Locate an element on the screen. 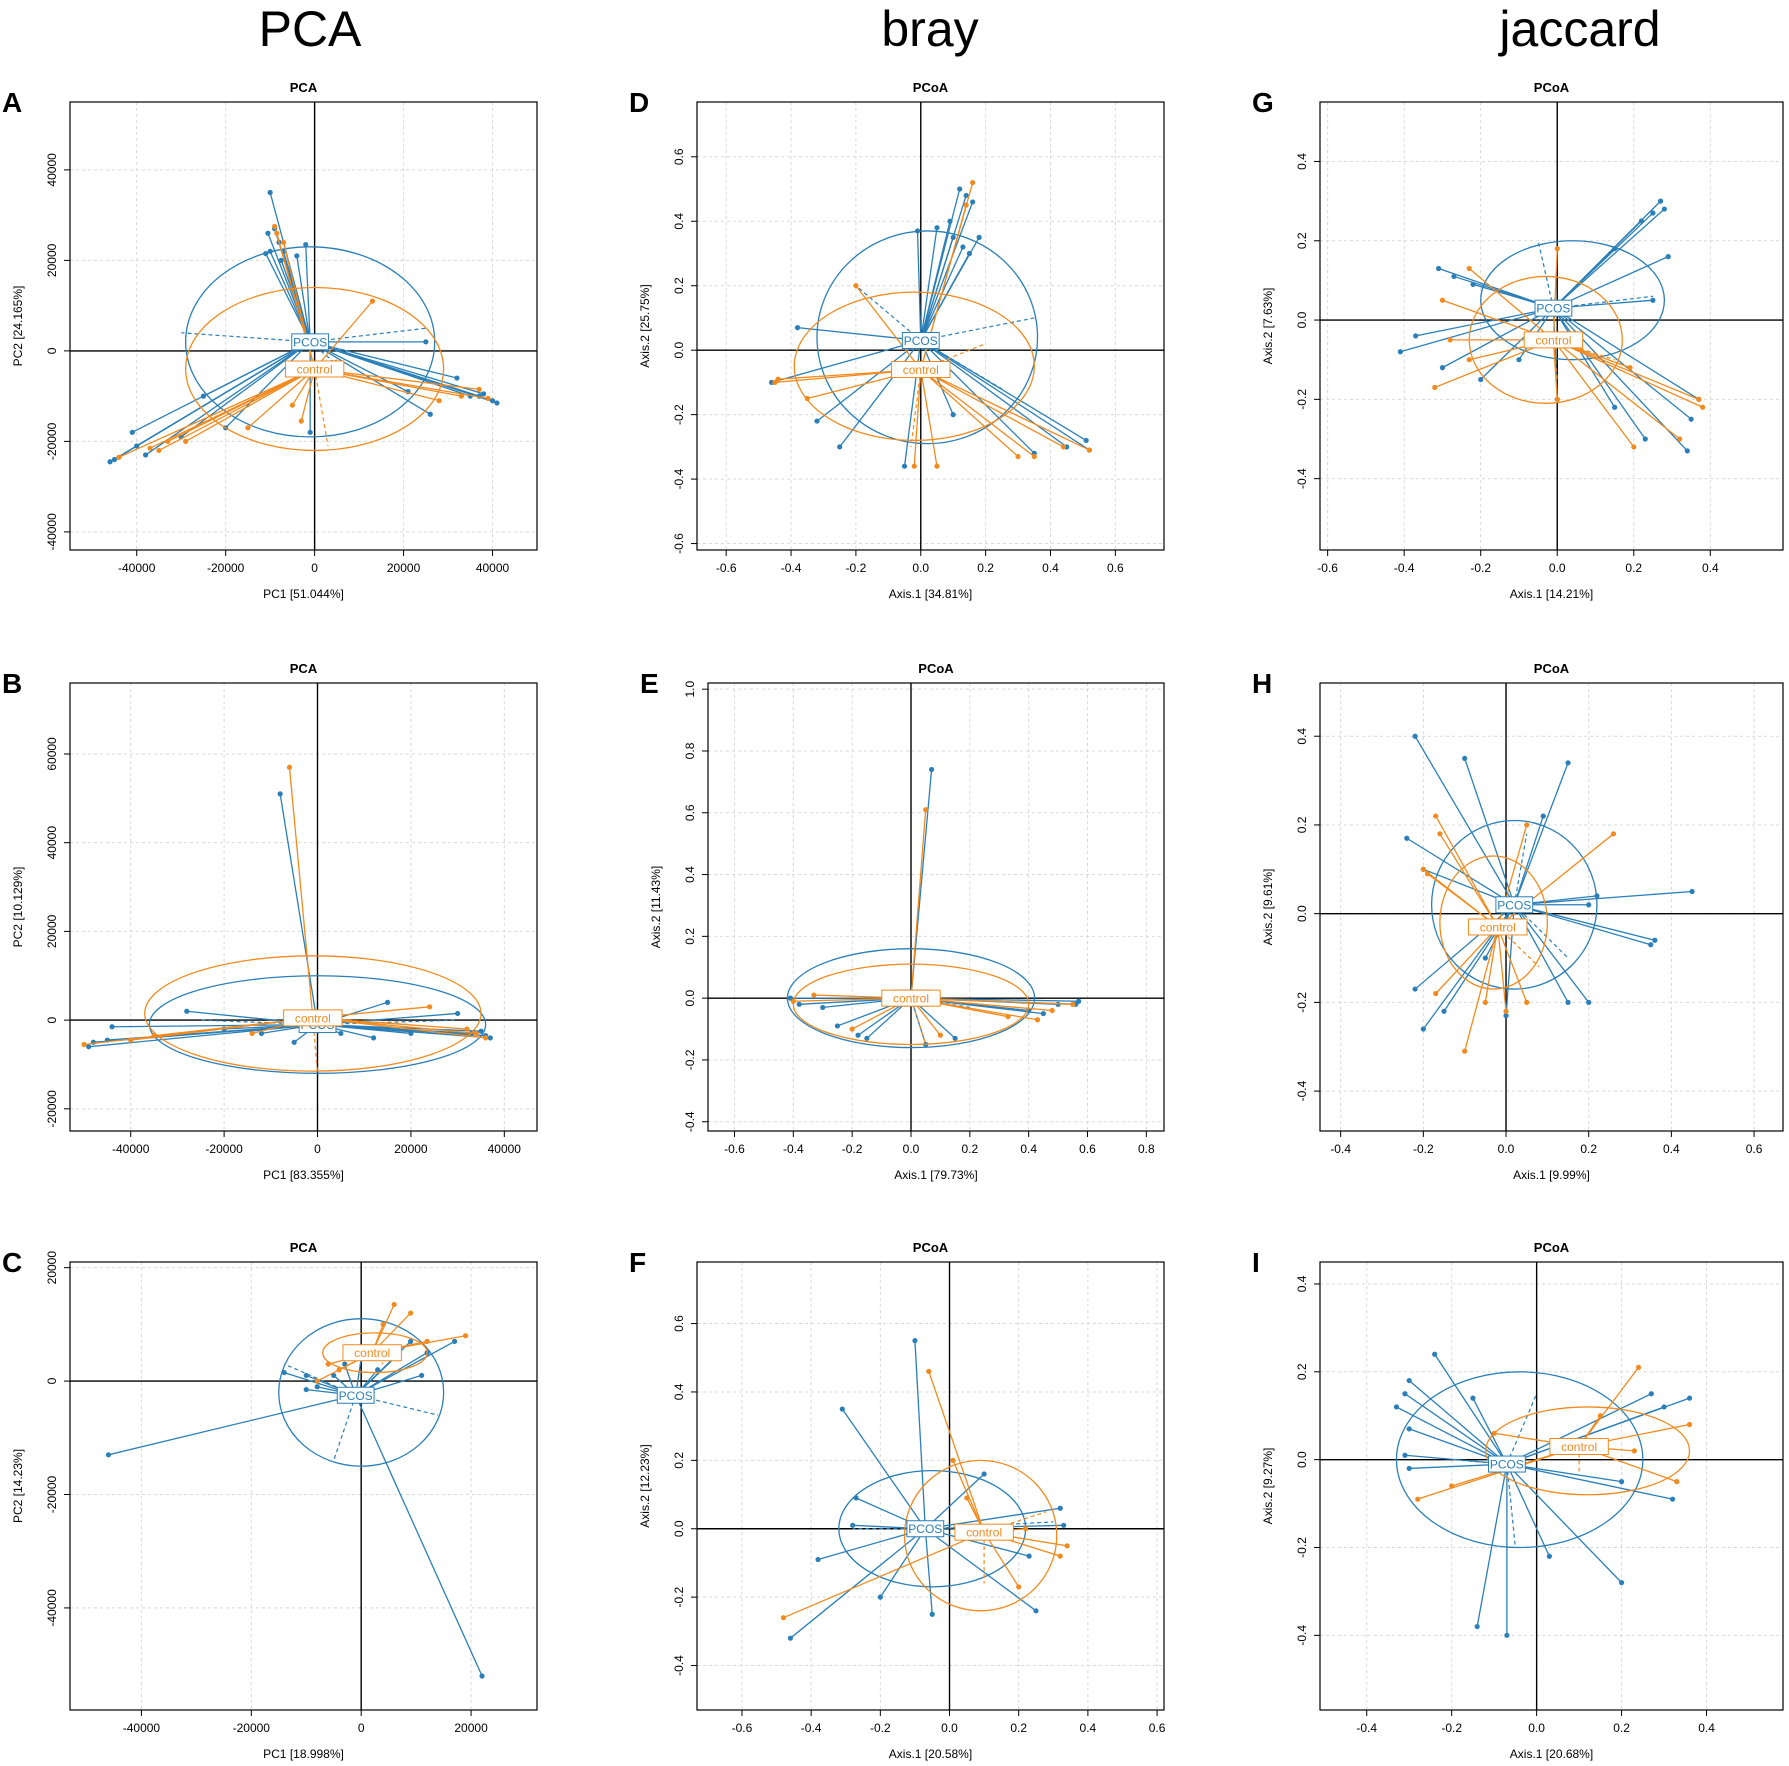  y-tick-label: 20000 is located at coordinates (52, 931).